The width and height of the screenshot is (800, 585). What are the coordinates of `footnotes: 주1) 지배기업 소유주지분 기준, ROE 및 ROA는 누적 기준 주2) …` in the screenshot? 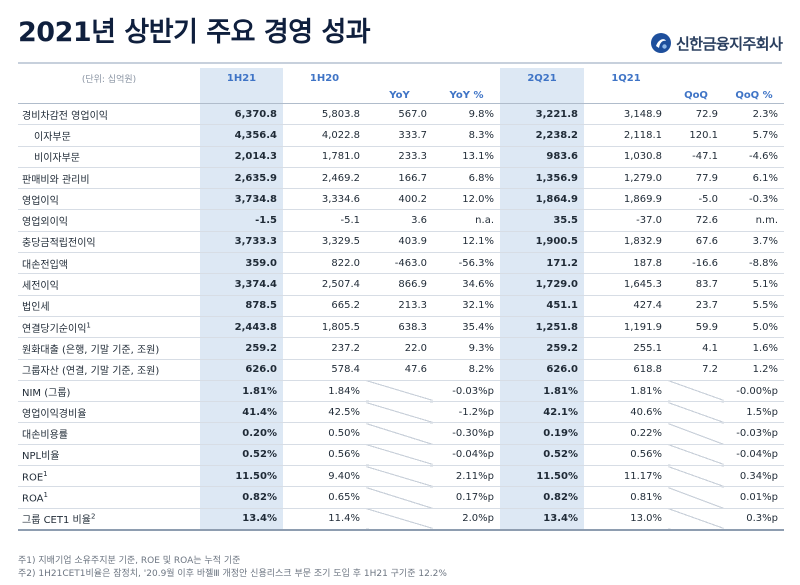 It's located at (232, 568).